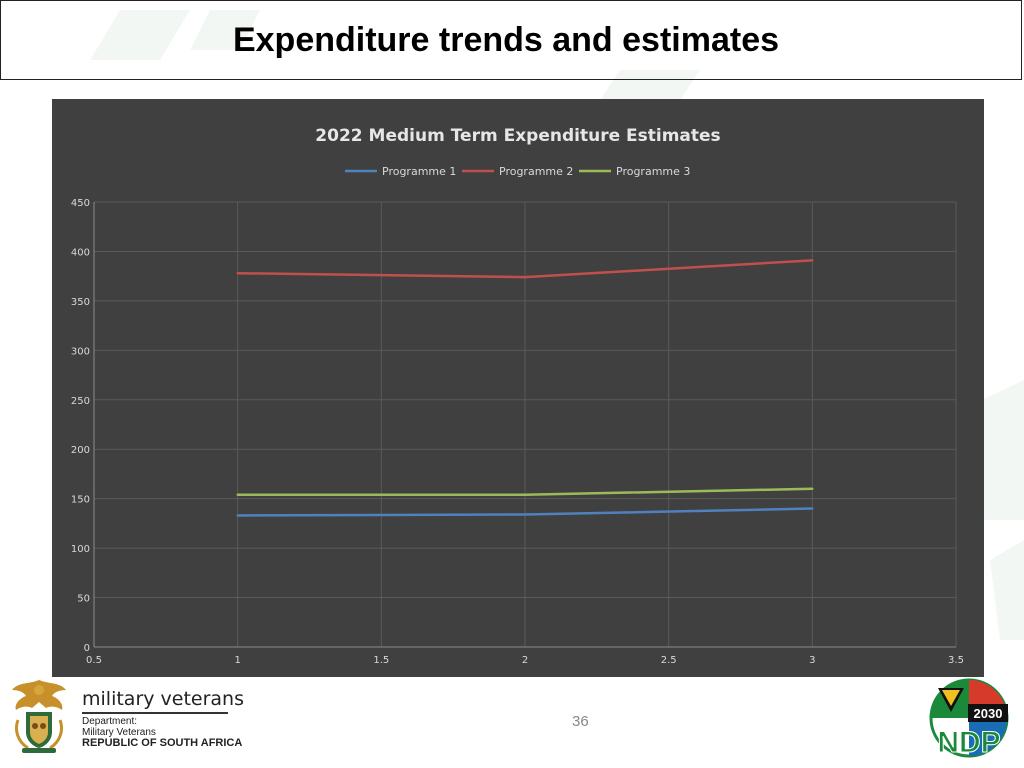 The height and width of the screenshot is (768, 1024). Describe the element at coordinates (580, 721) in the screenshot. I see `page-number: 36` at that location.